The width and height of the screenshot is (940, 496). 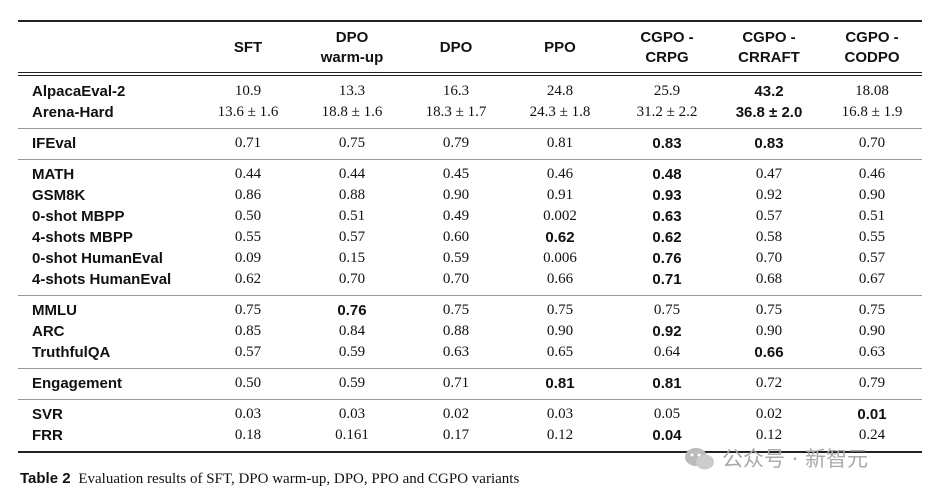 What do you see at coordinates (872, 112) in the screenshot?
I see `cell: 16.8 ± 1.9` at bounding box center [872, 112].